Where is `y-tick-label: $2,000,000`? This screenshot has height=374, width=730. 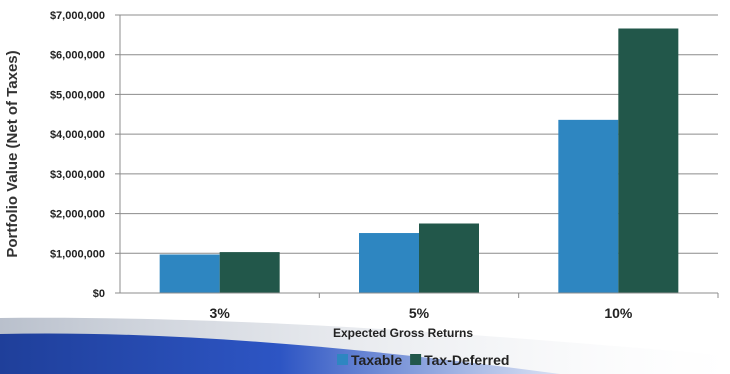
y-tick-label: $2,000,000 is located at coordinates (77, 215).